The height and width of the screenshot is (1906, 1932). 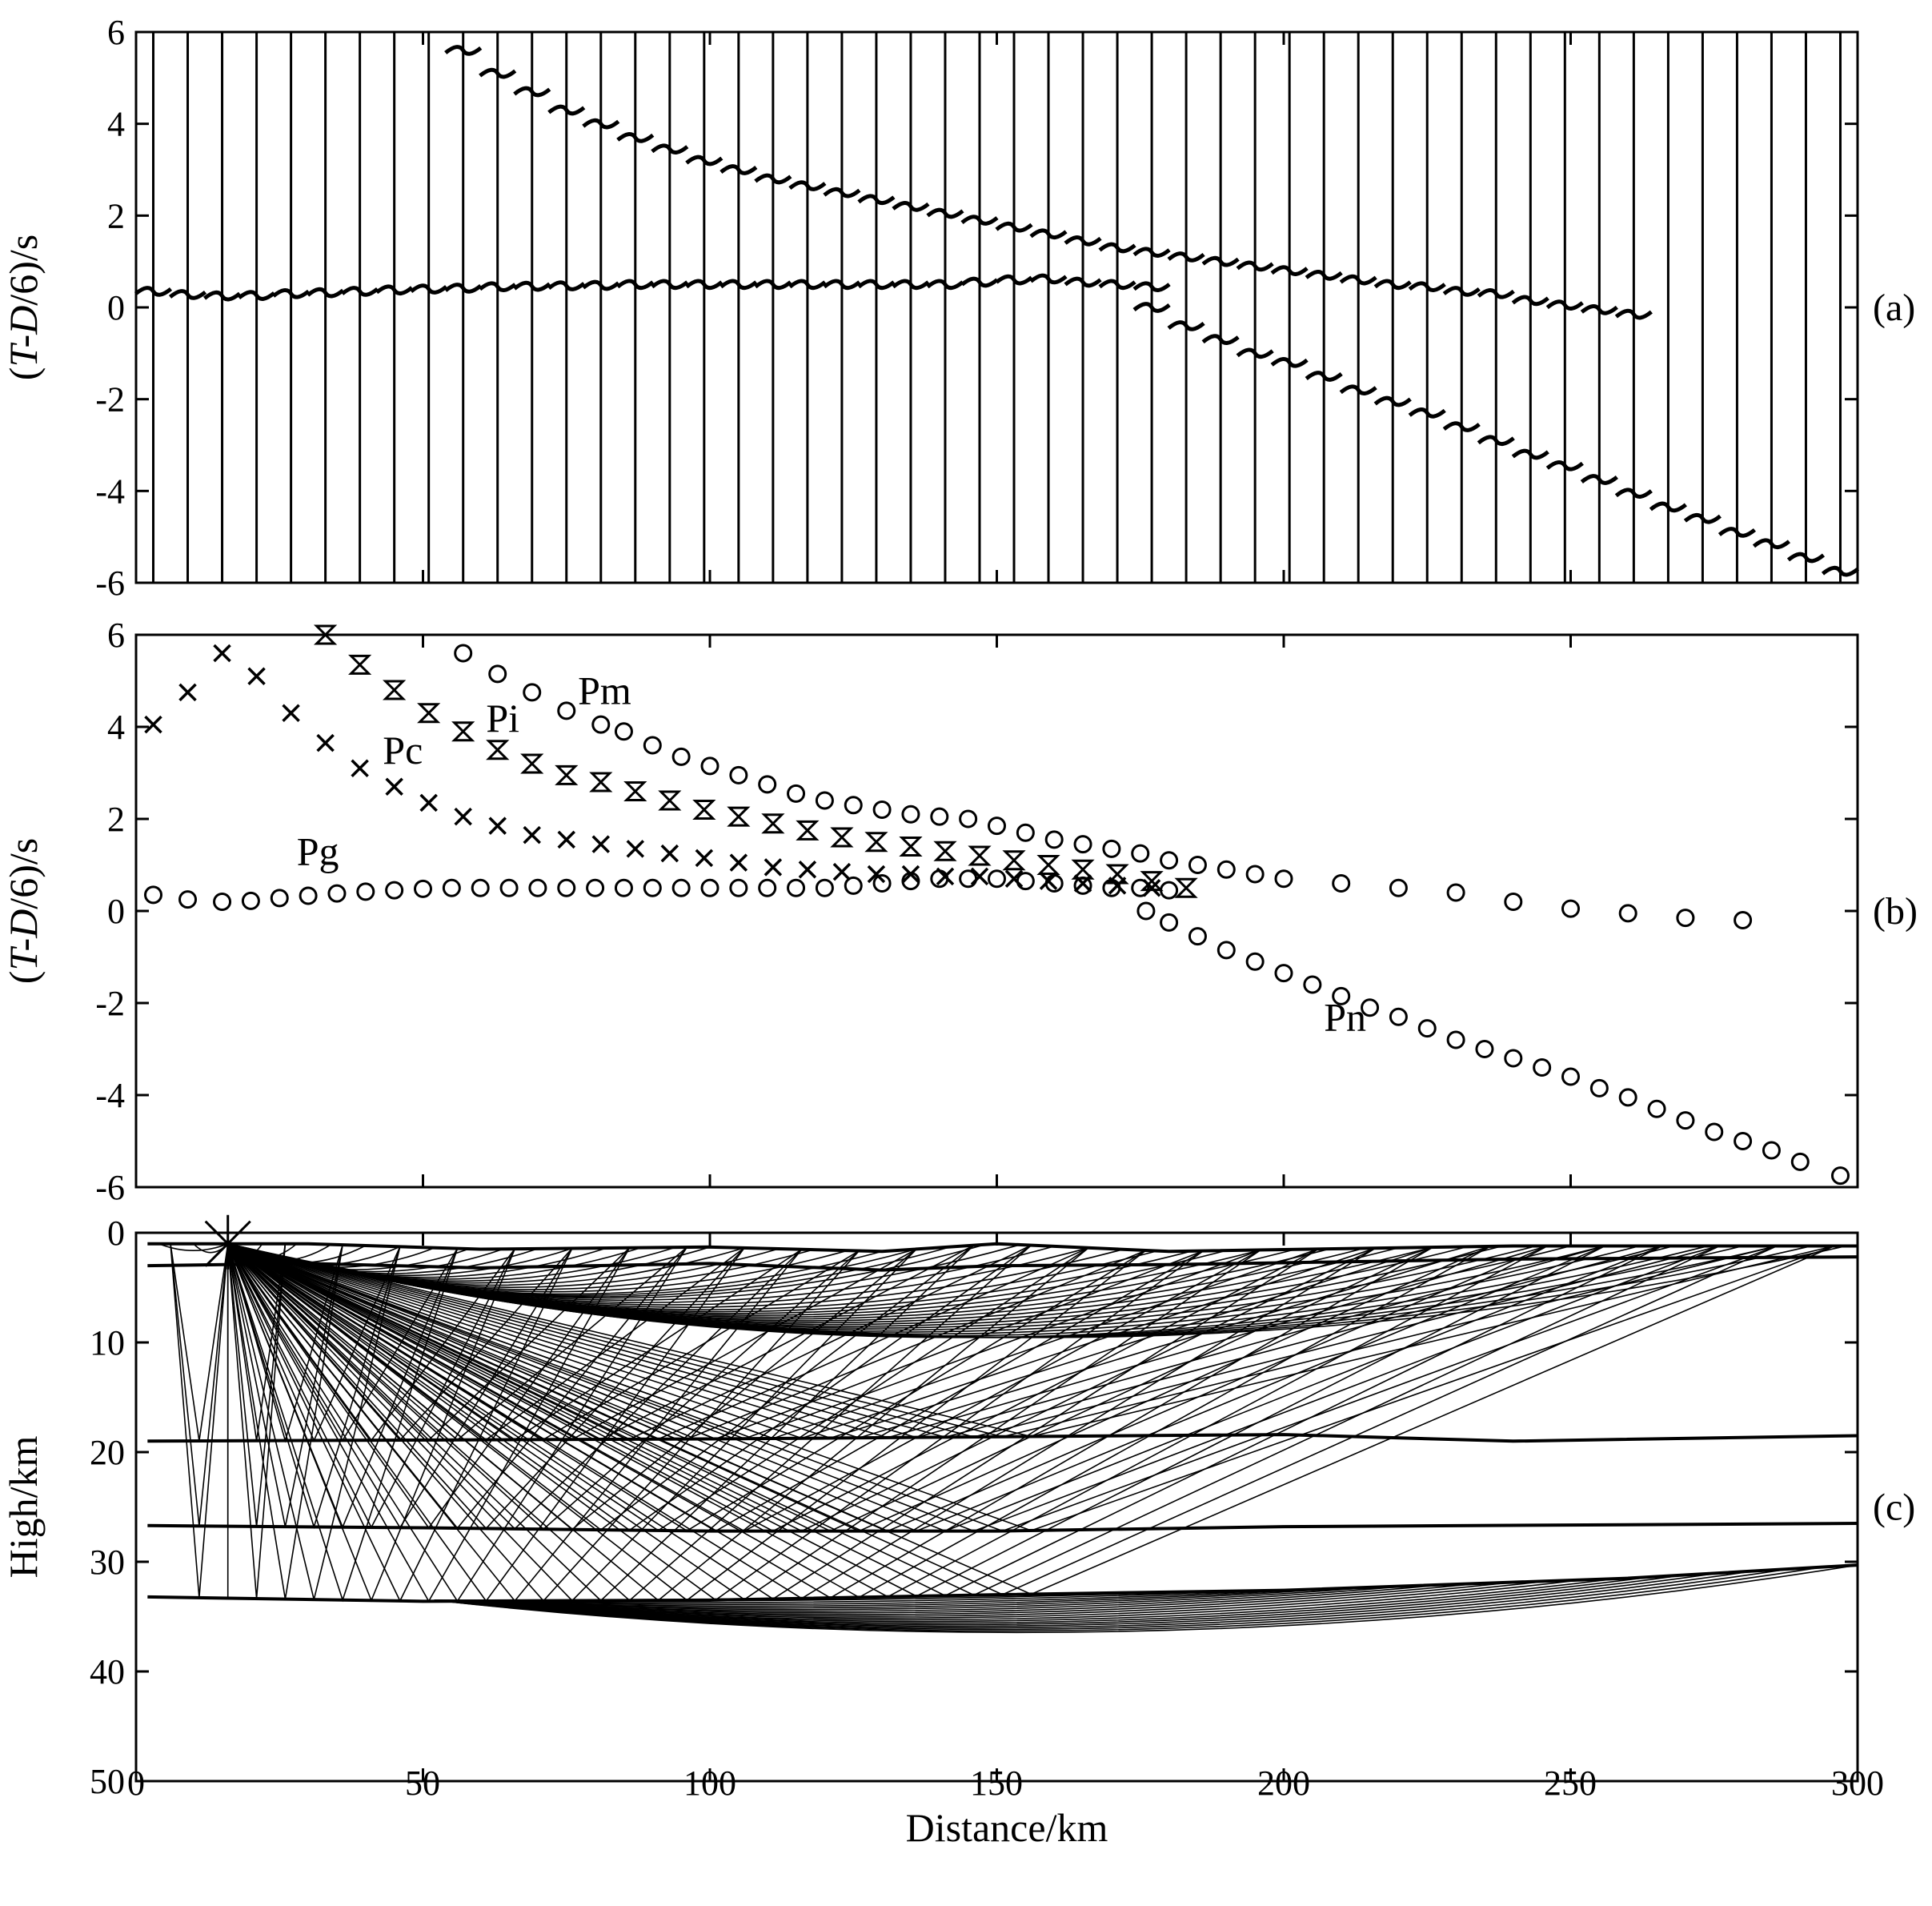 I want to click on y-tick-label: -2, so click(x=110, y=1003).